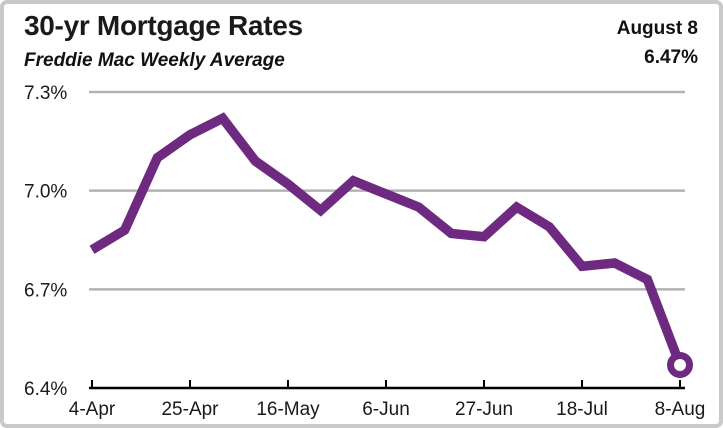 This screenshot has width=723, height=428. I want to click on y-axis-label: 6.7%, so click(45, 290).